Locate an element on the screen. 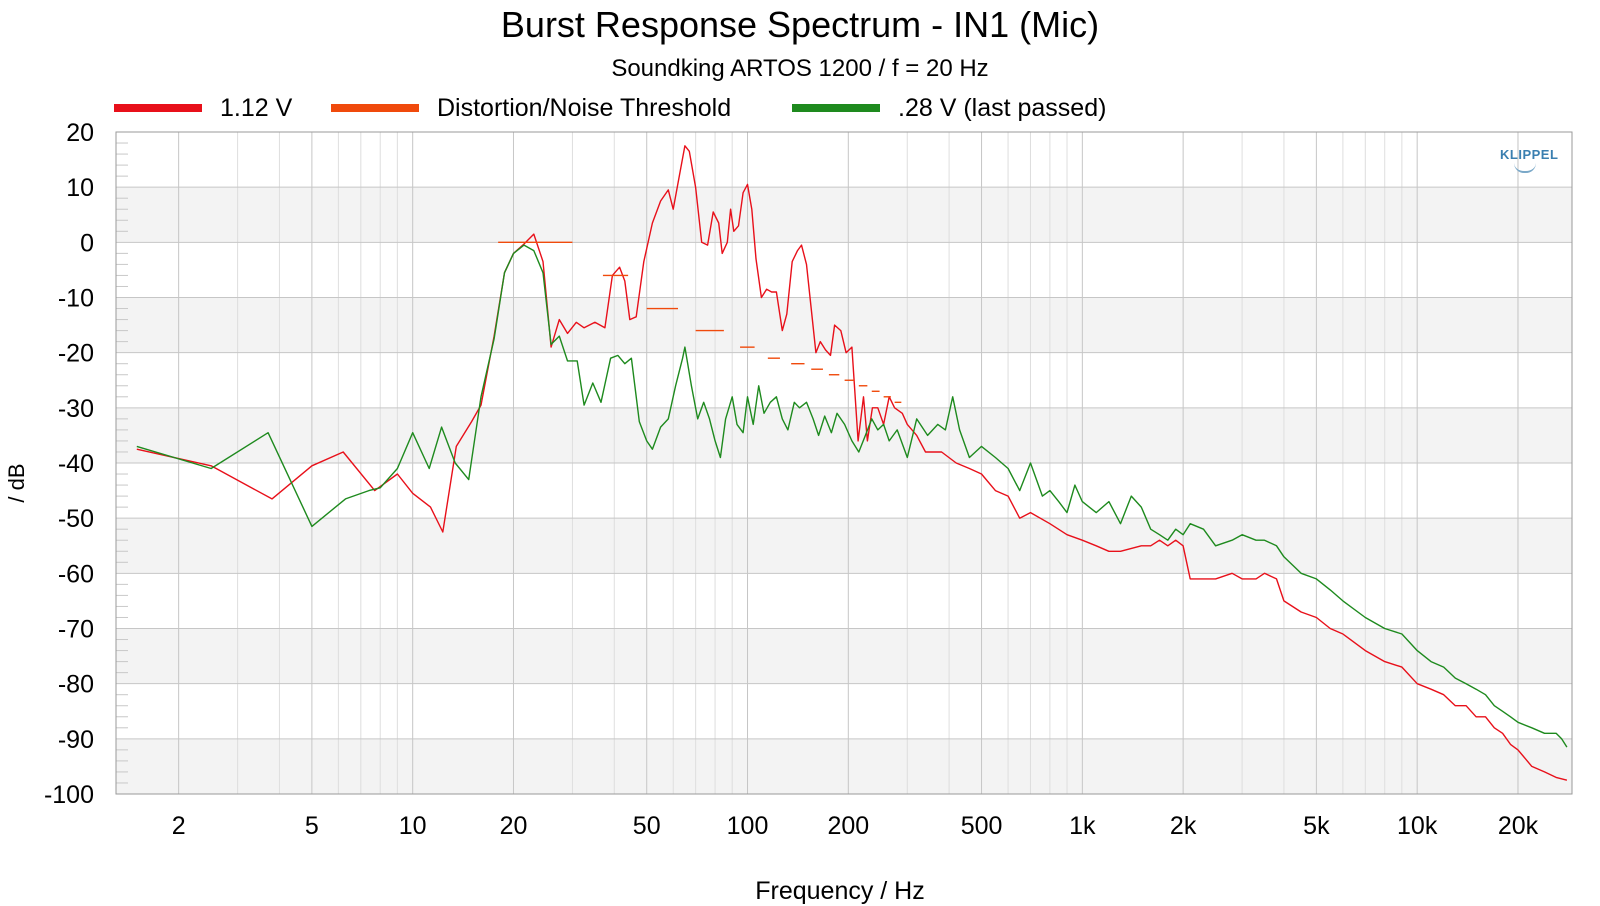 This screenshot has width=1600, height=906. x-tick-label: 500 is located at coordinates (982, 826).